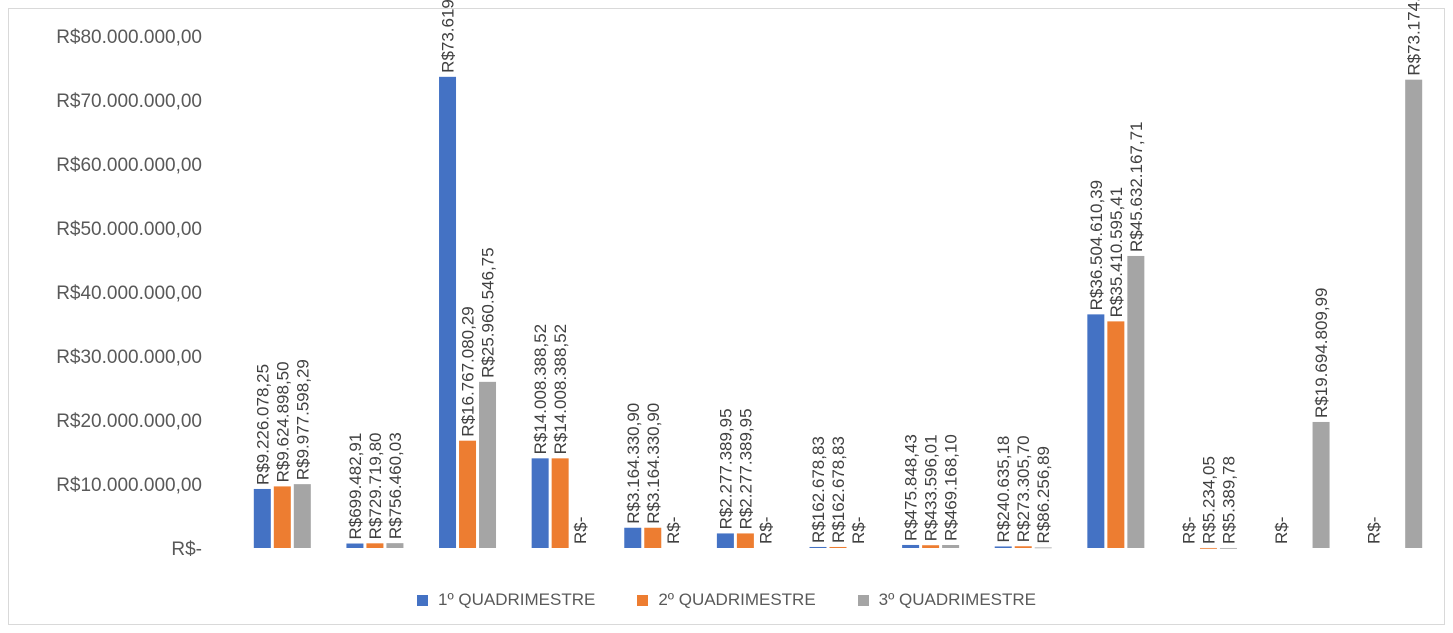 The height and width of the screenshot is (633, 1453). I want to click on data-label: R$36.504.610,39, so click(1096, 245).